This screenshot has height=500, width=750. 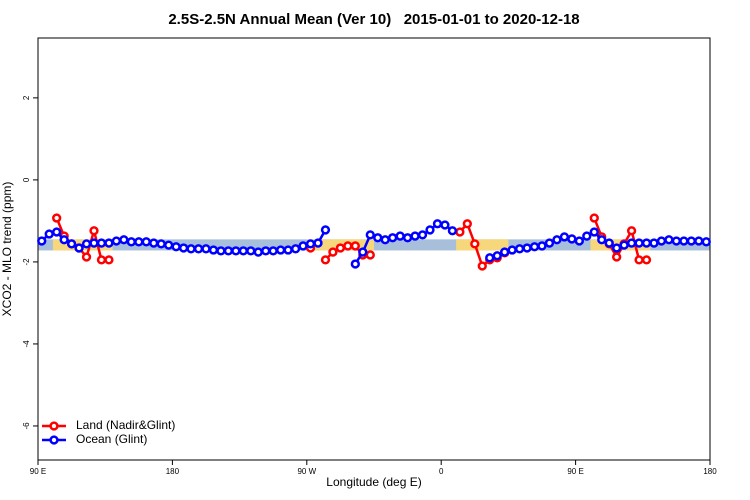 What do you see at coordinates (373, 482) in the screenshot?
I see `x-axis-label: Longitude (deg E)` at bounding box center [373, 482].